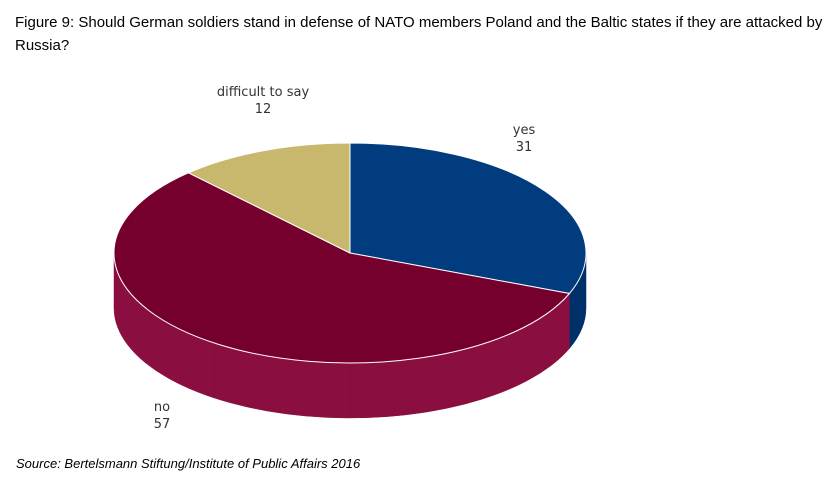  Describe the element at coordinates (524, 130) in the screenshot. I see `slice-label-yes: yes` at that location.